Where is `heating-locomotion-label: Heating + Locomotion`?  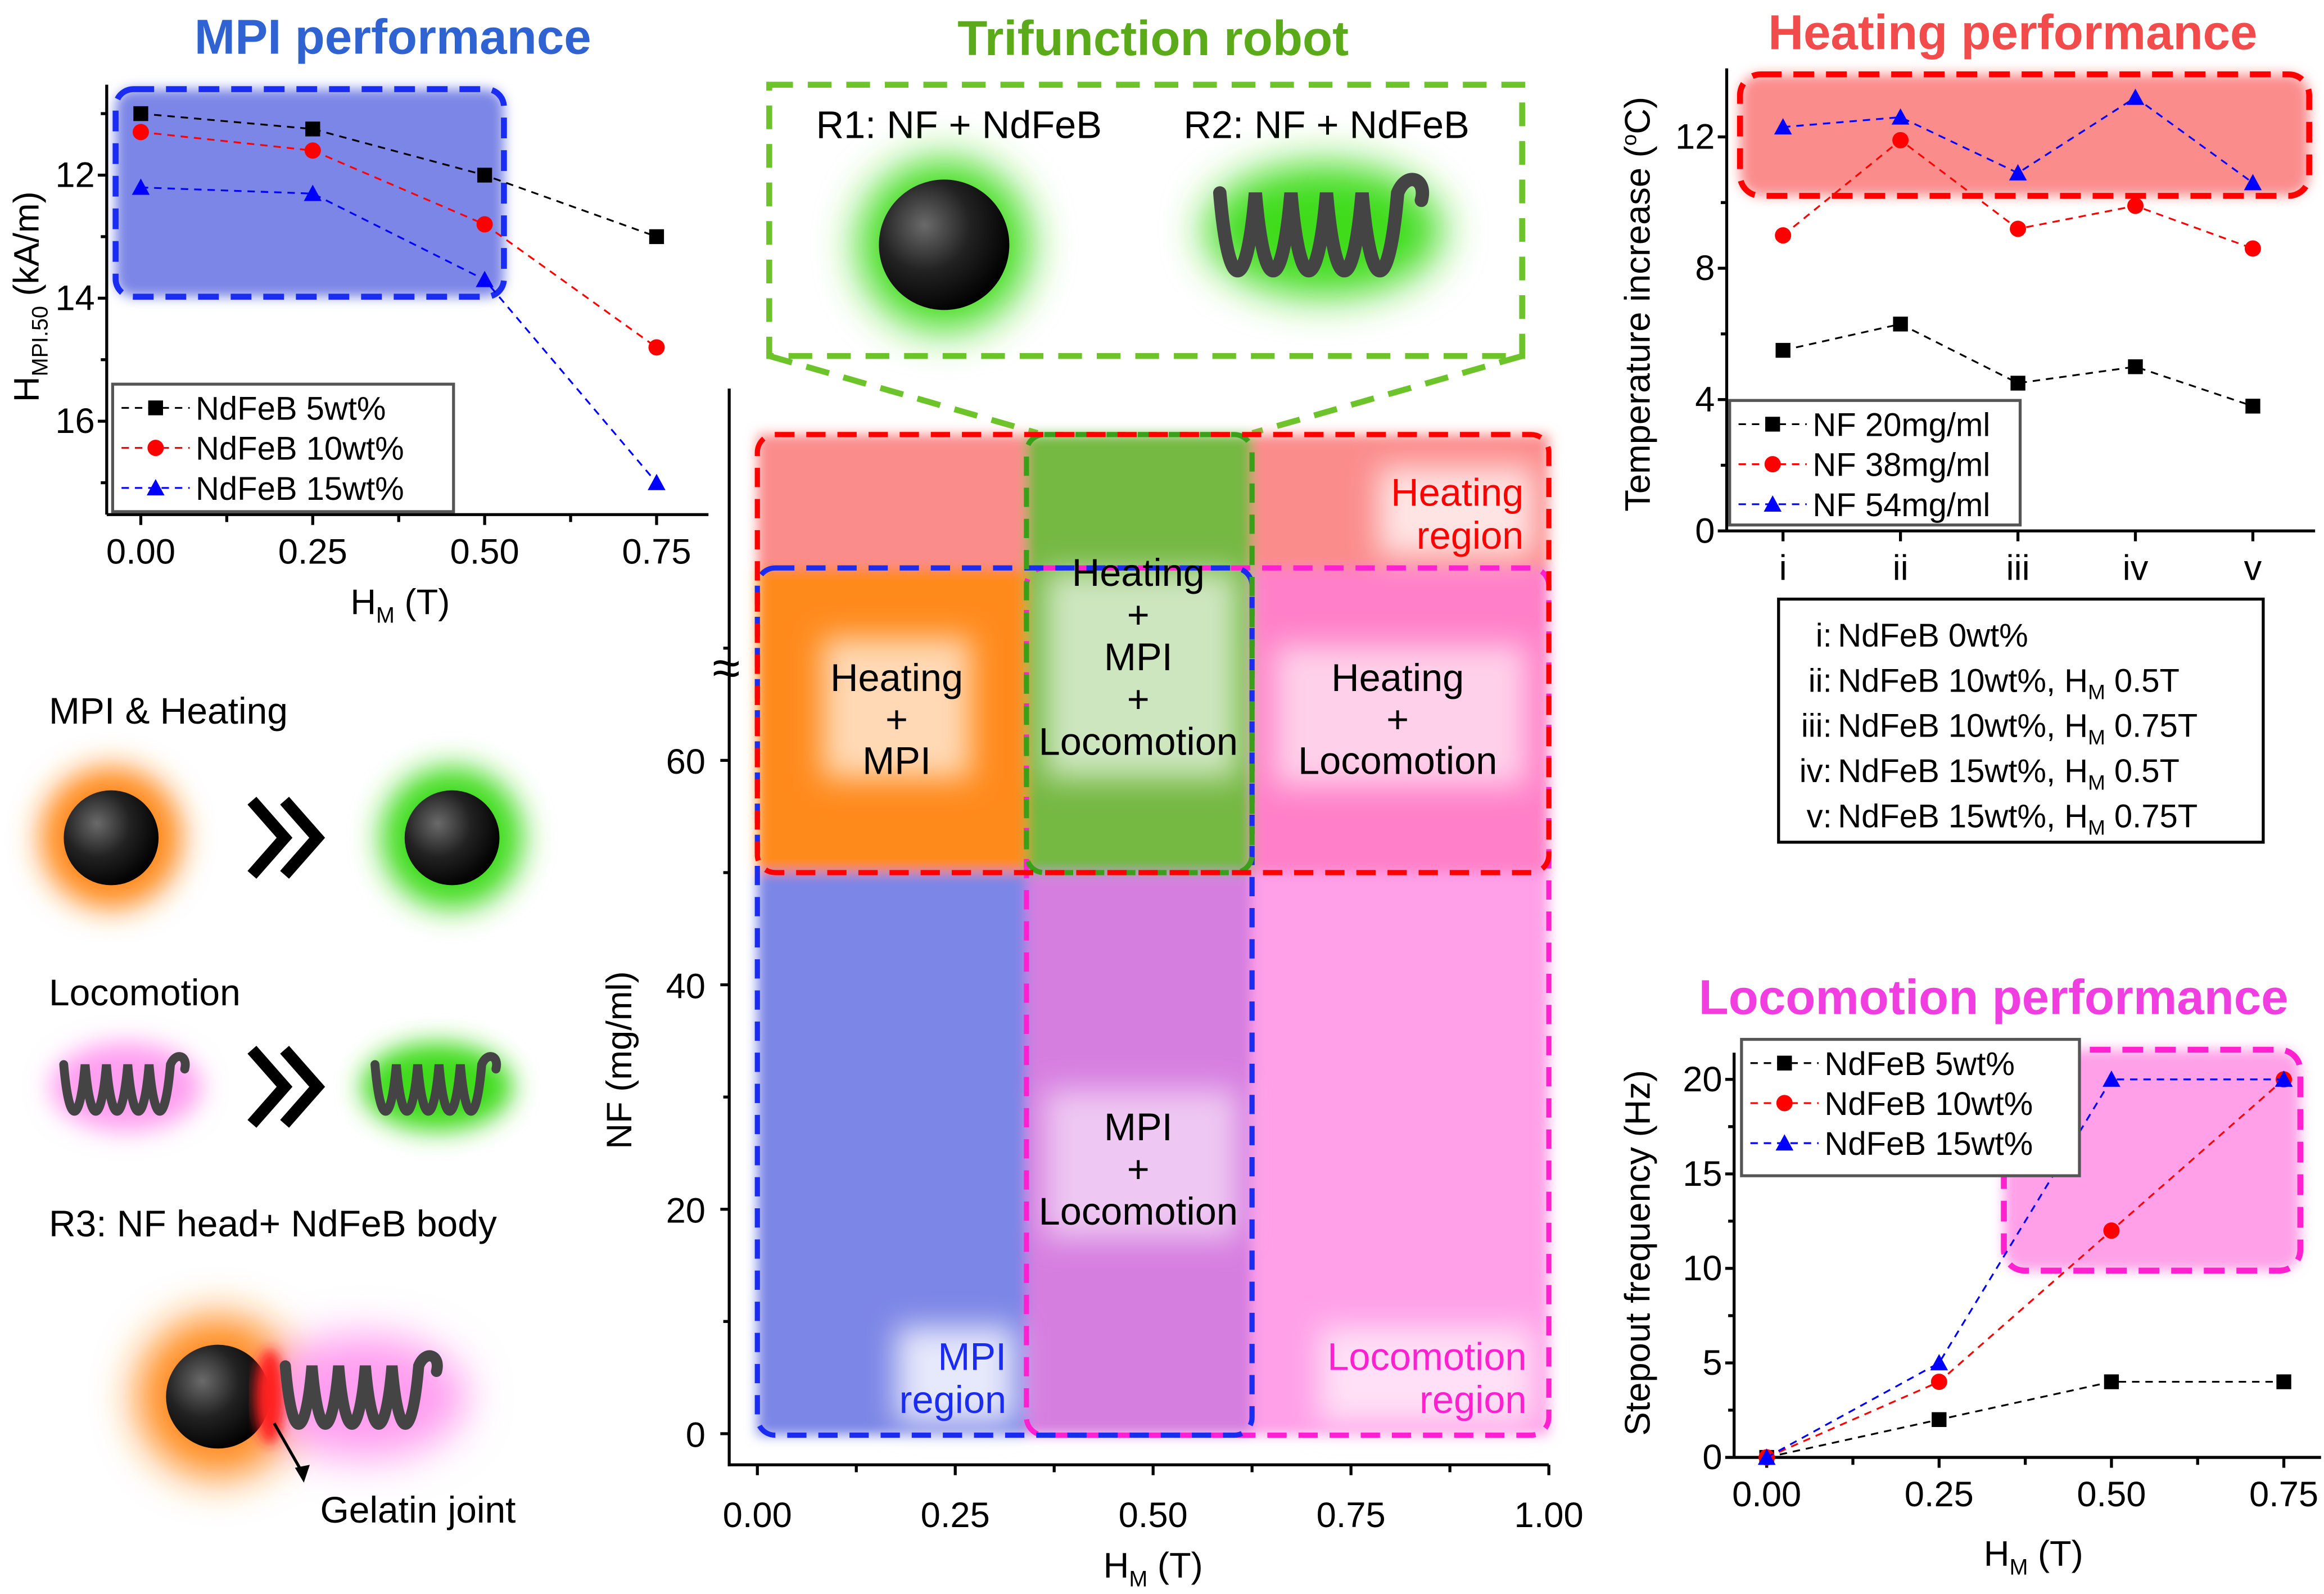
heating-locomotion-label: Heating + Locomotion is located at coordinates (1397, 719).